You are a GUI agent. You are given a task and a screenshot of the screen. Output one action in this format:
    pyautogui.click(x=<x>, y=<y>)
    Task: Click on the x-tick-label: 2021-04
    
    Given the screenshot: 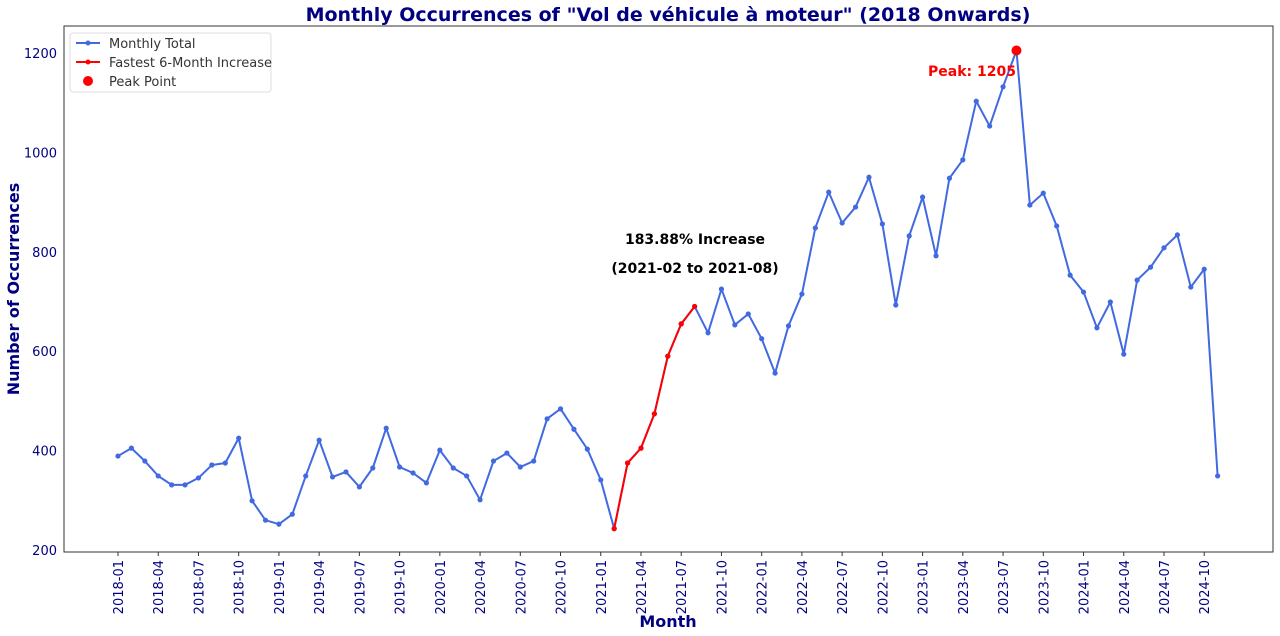 What is the action you would take?
    pyautogui.click(x=642, y=587)
    